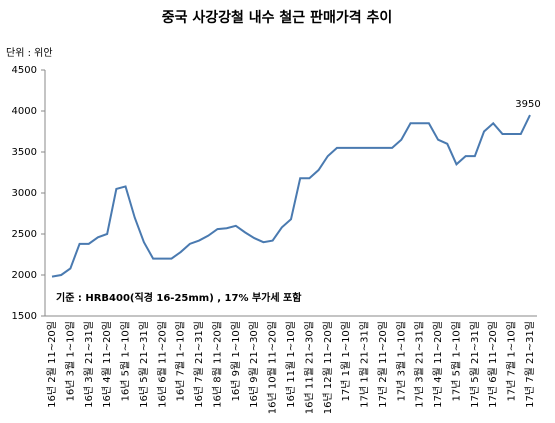  Describe the element at coordinates (273, 367) in the screenshot. I see `x-tick-label: 16년 10월 11~20일` at that location.